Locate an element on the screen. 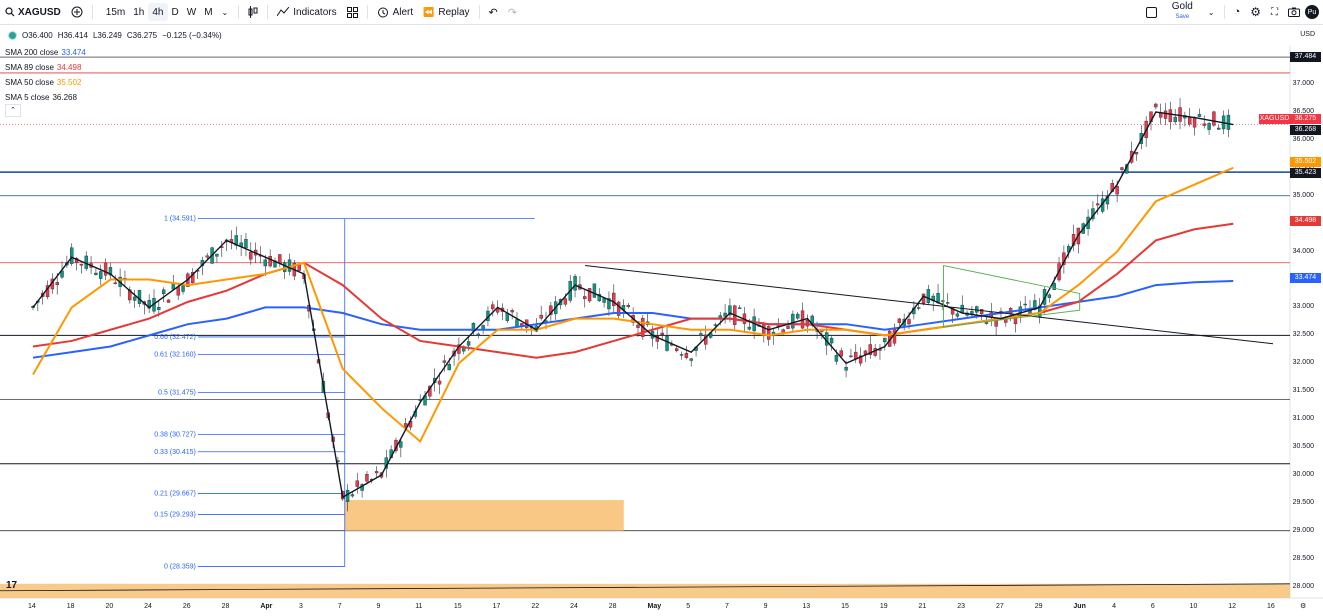 The width and height of the screenshot is (1323, 616). fullscreen-button: ⛶ is located at coordinates (1274, 12).